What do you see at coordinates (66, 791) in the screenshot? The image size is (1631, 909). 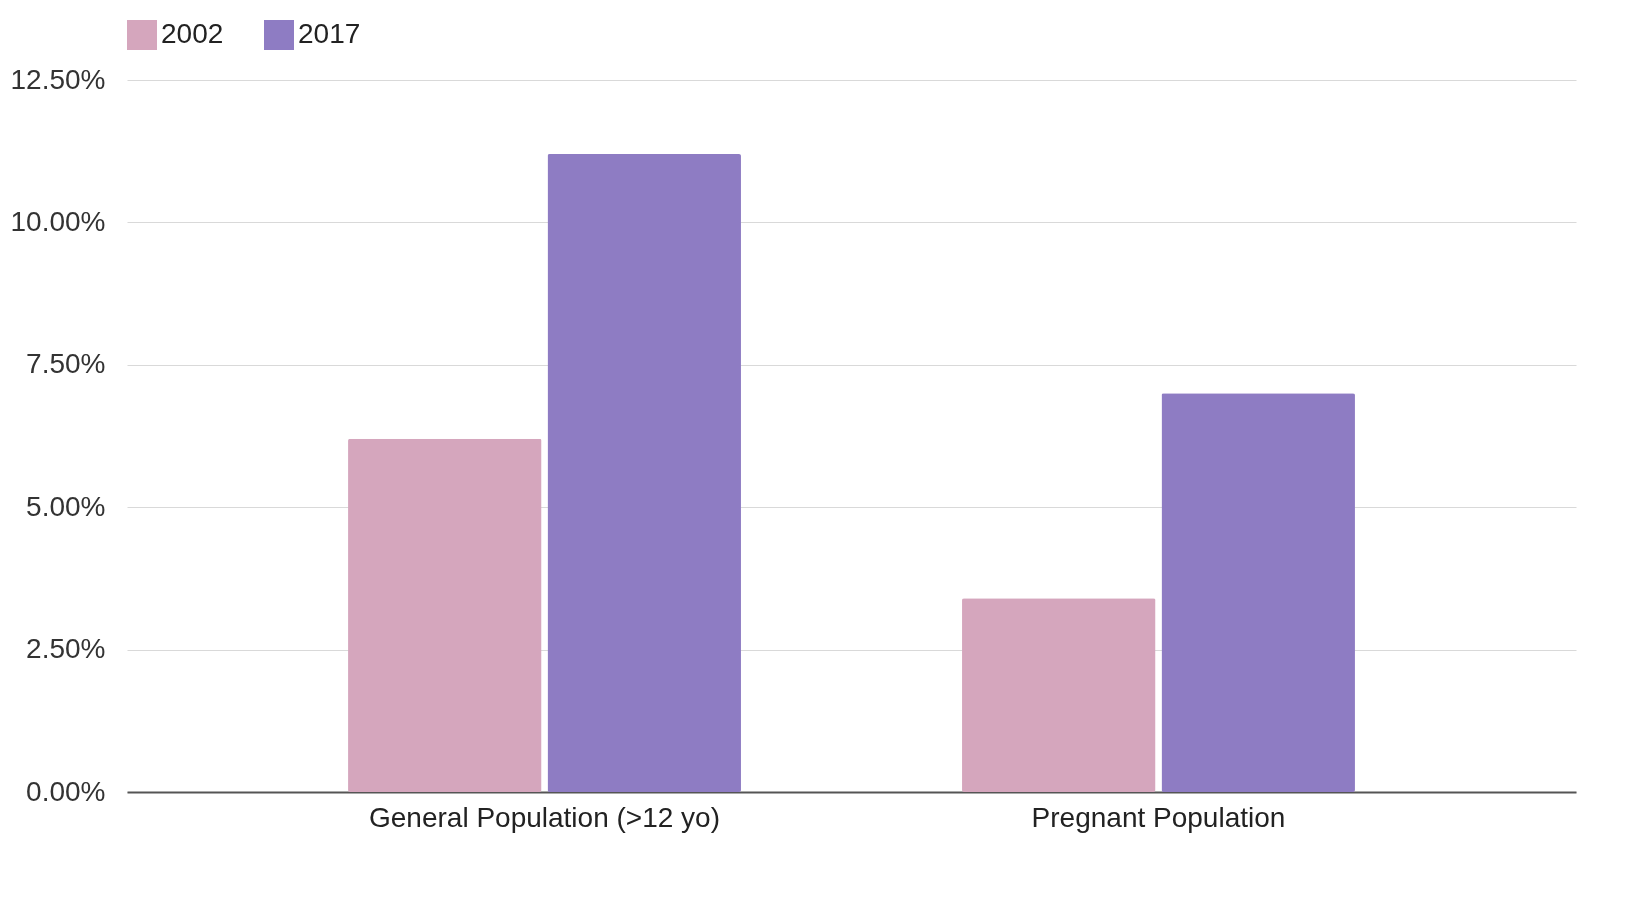 I see `y-tick-label: 0.00%` at bounding box center [66, 791].